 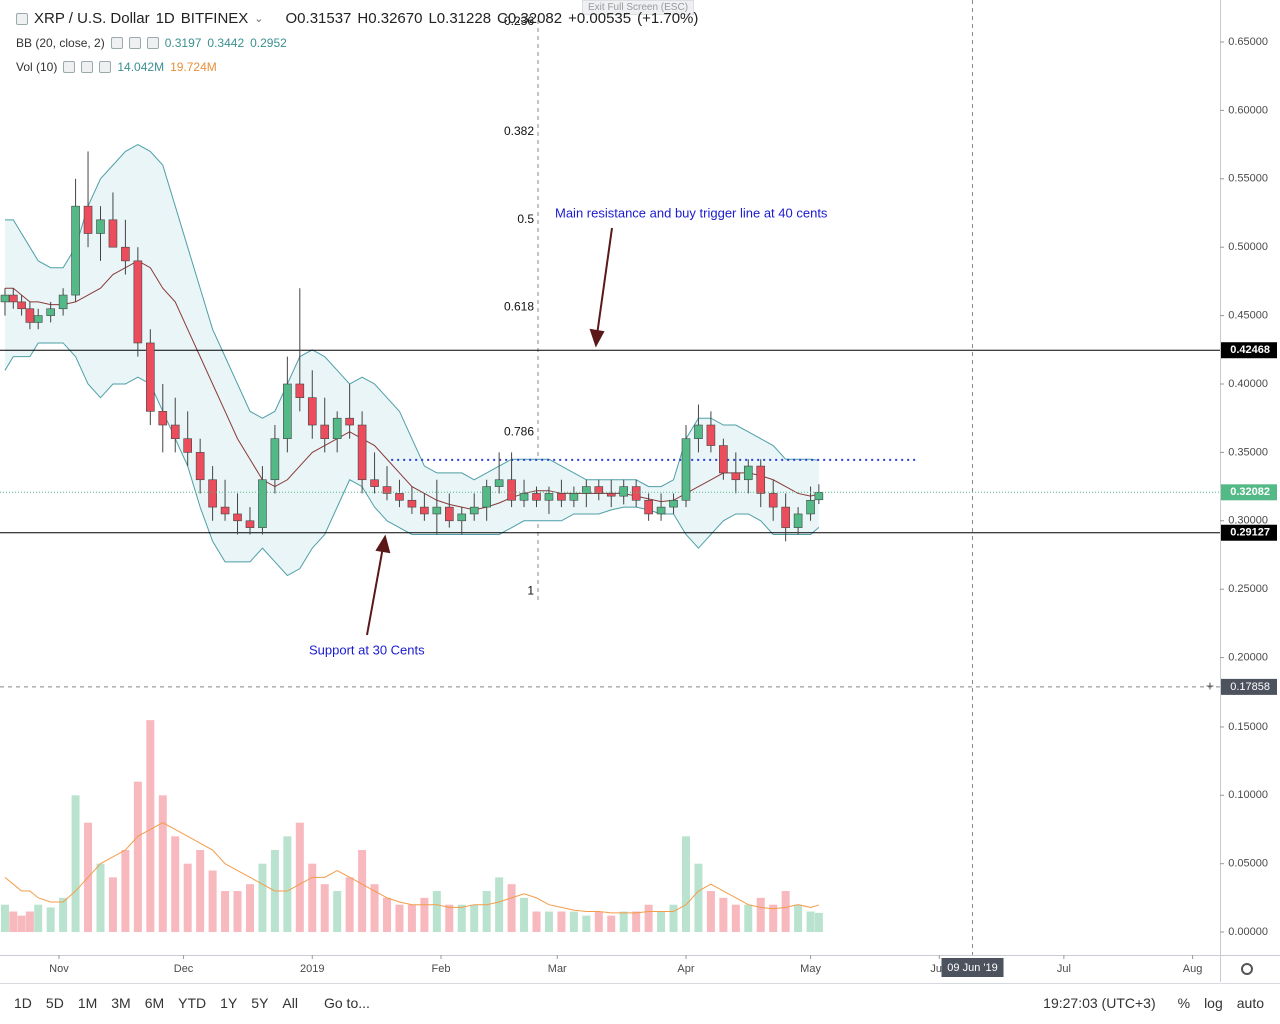 I want to click on high: H0.32670, so click(x=390, y=18).